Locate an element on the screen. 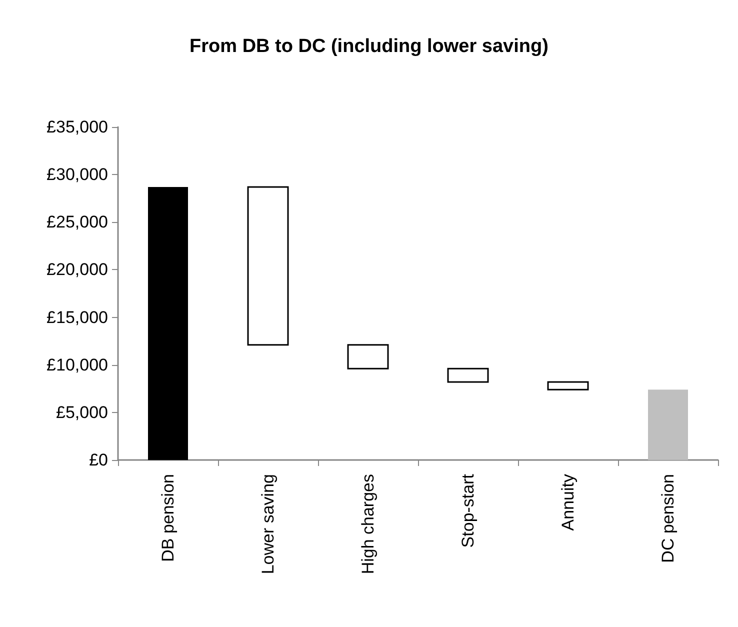 Image resolution: width=738 pixels, height=627 pixels. x-tick-label: DC pension is located at coordinates (668, 518).